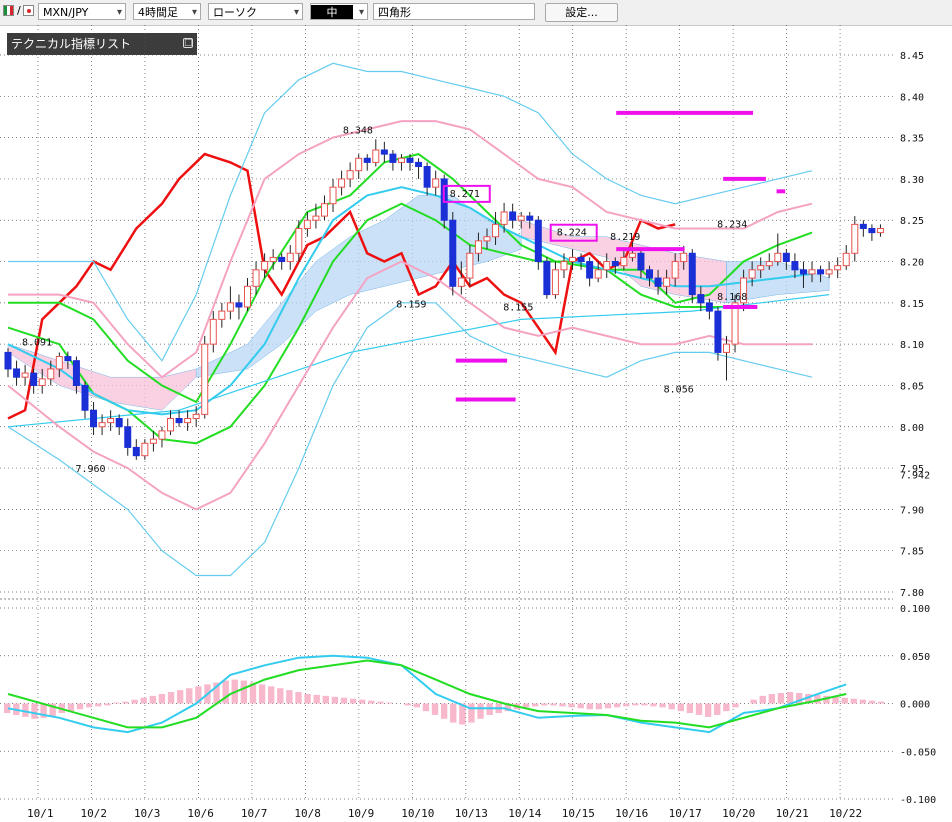 Image resolution: width=952 pixels, height=822 pixels. I want to click on chevron-down-icon: ▾, so click(296, 12).